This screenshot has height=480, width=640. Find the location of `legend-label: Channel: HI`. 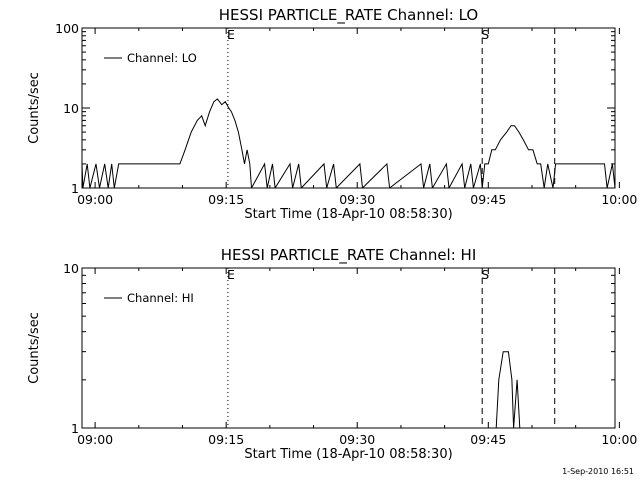

legend-label: Channel: HI is located at coordinates (160, 298).